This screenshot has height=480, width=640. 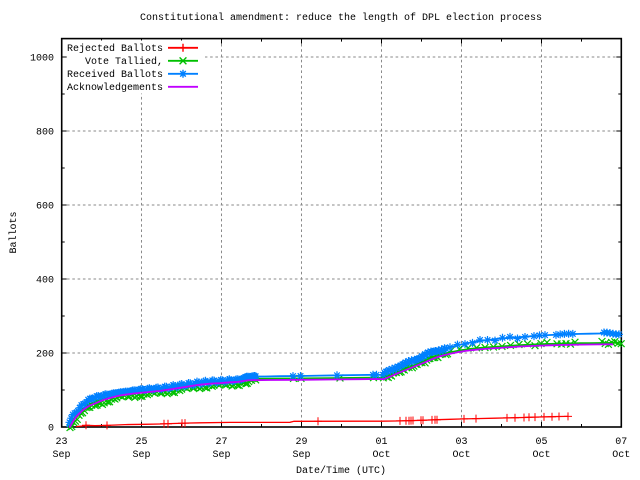 What do you see at coordinates (115, 49) in the screenshot?
I see `svg-text: Rejected Ballots` at bounding box center [115, 49].